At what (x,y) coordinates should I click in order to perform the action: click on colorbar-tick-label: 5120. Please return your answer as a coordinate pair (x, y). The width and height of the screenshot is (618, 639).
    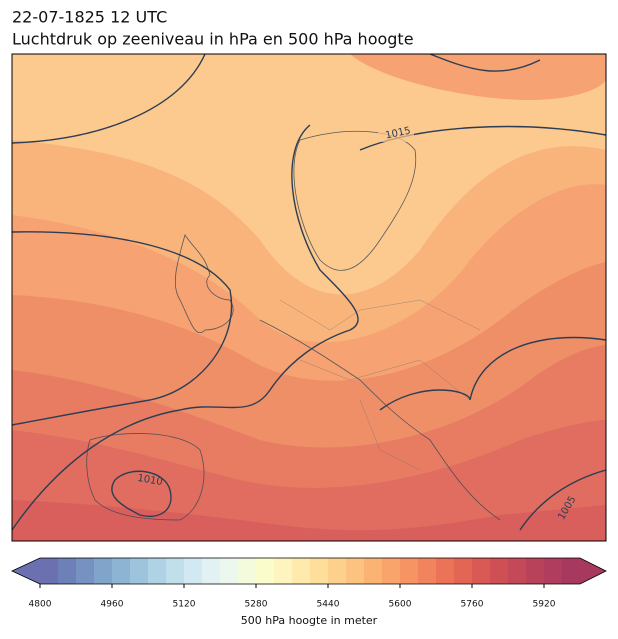
    Looking at the image, I should click on (184, 605).